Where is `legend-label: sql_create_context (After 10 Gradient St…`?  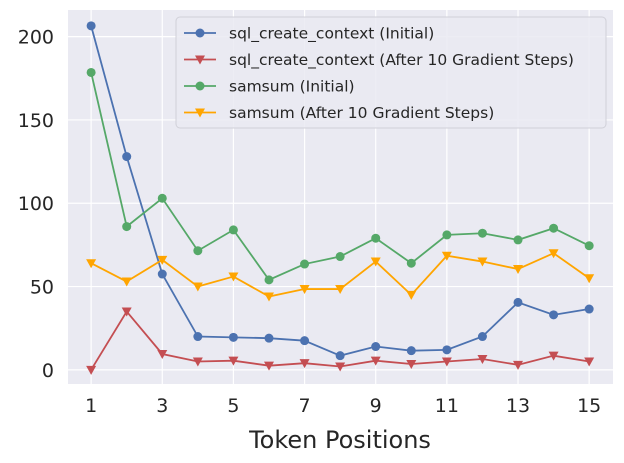
legend-label: sql_create_context (After 10 Gradient St… is located at coordinates (401, 60).